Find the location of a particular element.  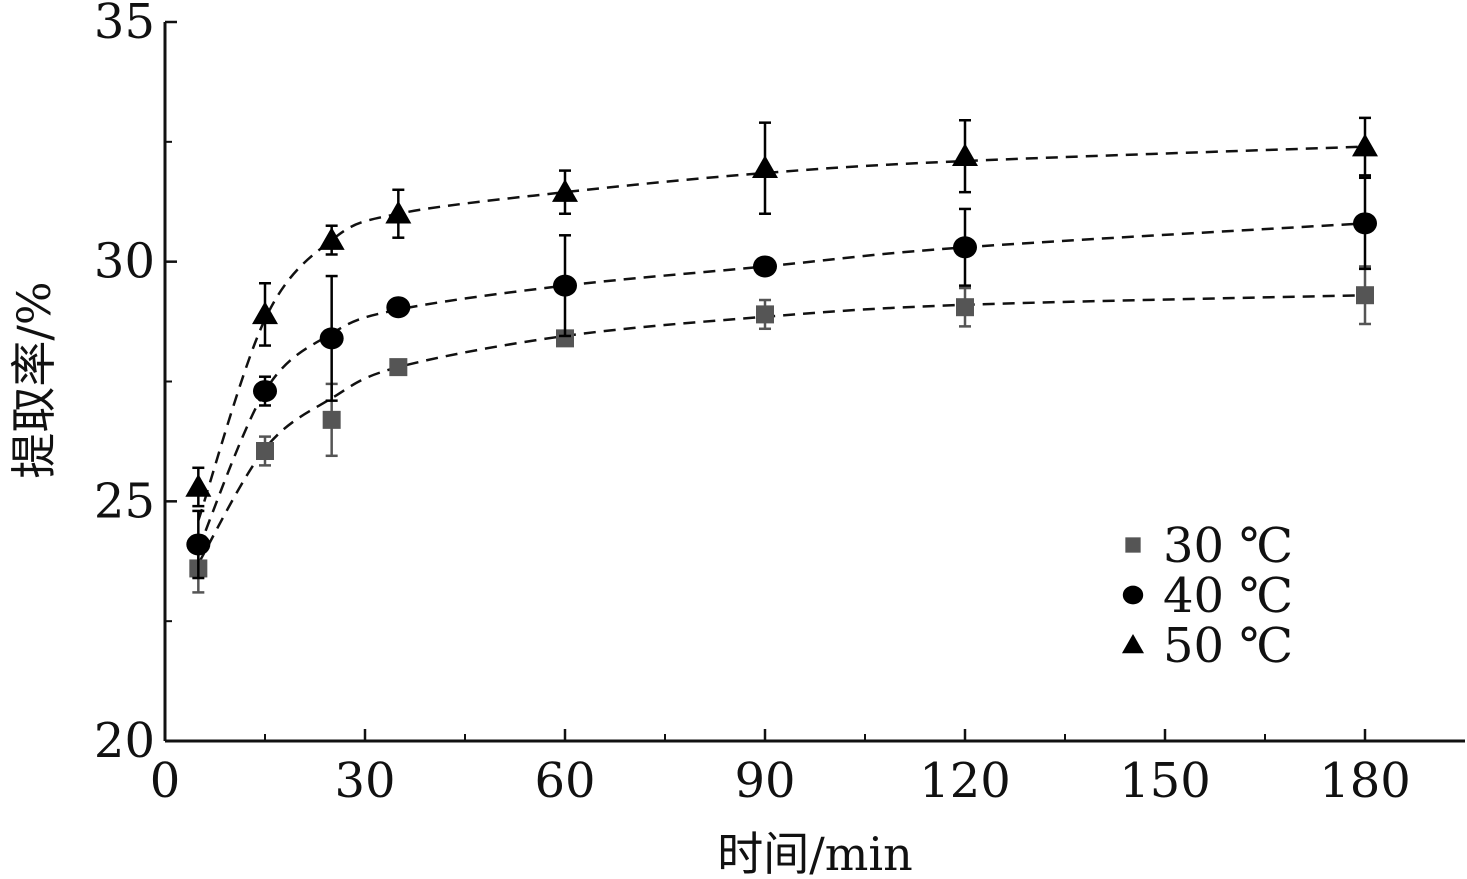

y-axis-title: 提取率/% is located at coordinates (34, 379).